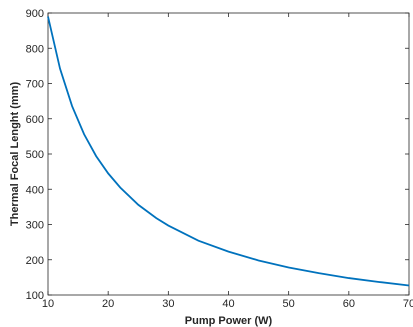 This screenshot has height=327, width=413. Describe the element at coordinates (289, 304) in the screenshot. I see `x-tick-label: 50` at that location.